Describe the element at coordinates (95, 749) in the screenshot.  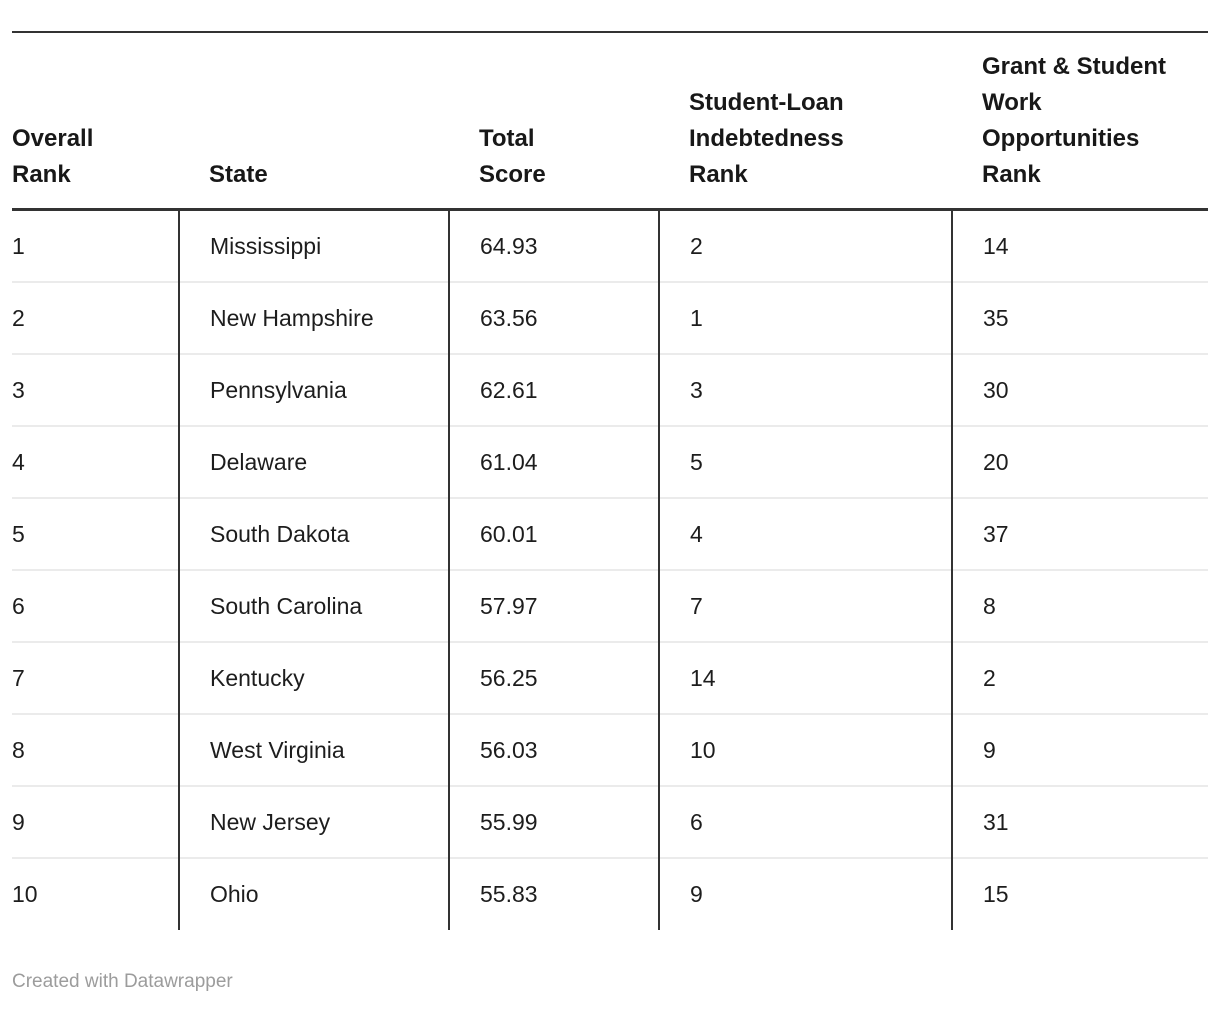
I see `cell-overall-rank: 8` at that location.